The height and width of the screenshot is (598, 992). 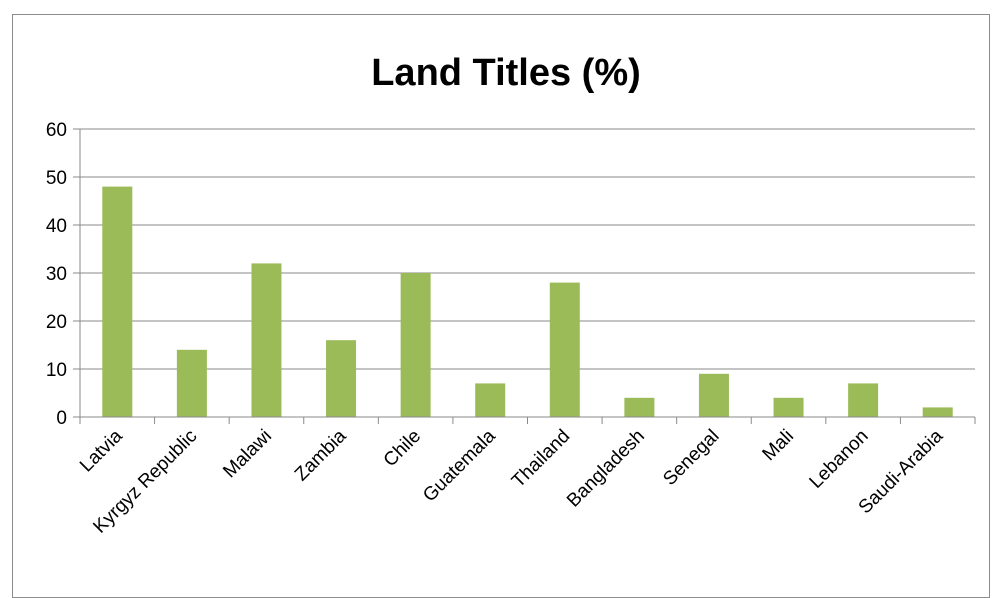 What do you see at coordinates (691, 458) in the screenshot?
I see `x-tick-label: Senegal` at bounding box center [691, 458].